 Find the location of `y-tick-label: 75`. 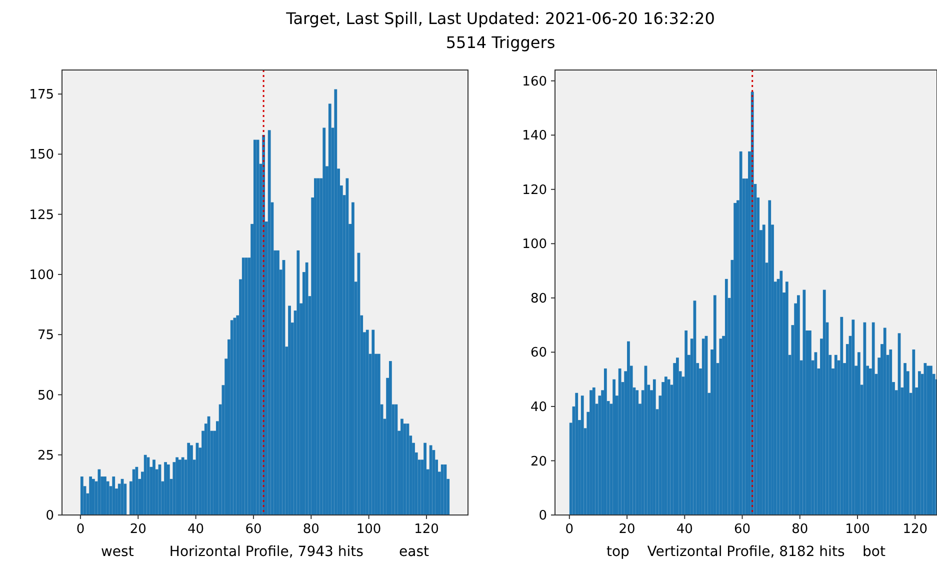

y-tick-label: 75 is located at coordinates (45, 336).